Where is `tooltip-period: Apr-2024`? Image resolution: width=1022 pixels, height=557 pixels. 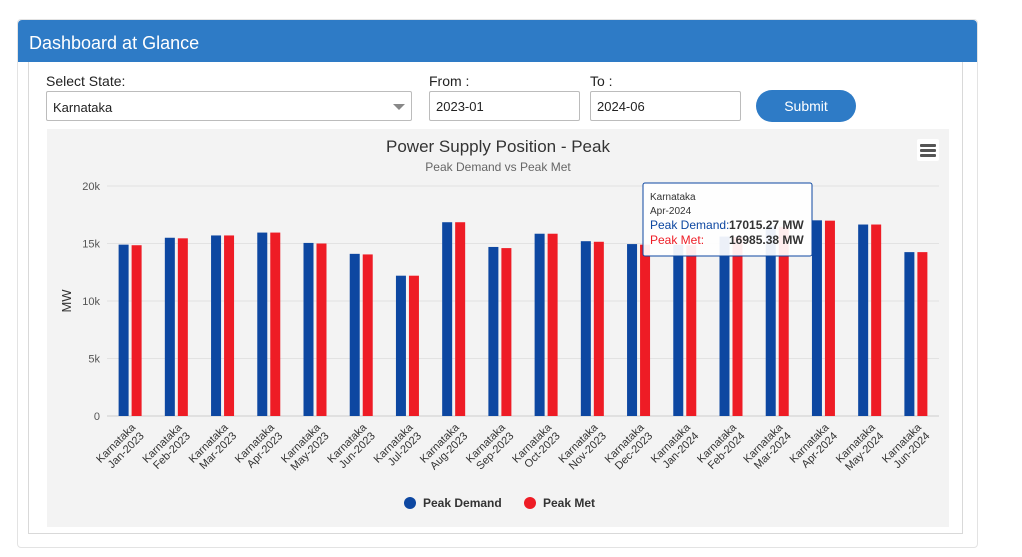
tooltip-period: Apr-2024 is located at coordinates (671, 211).